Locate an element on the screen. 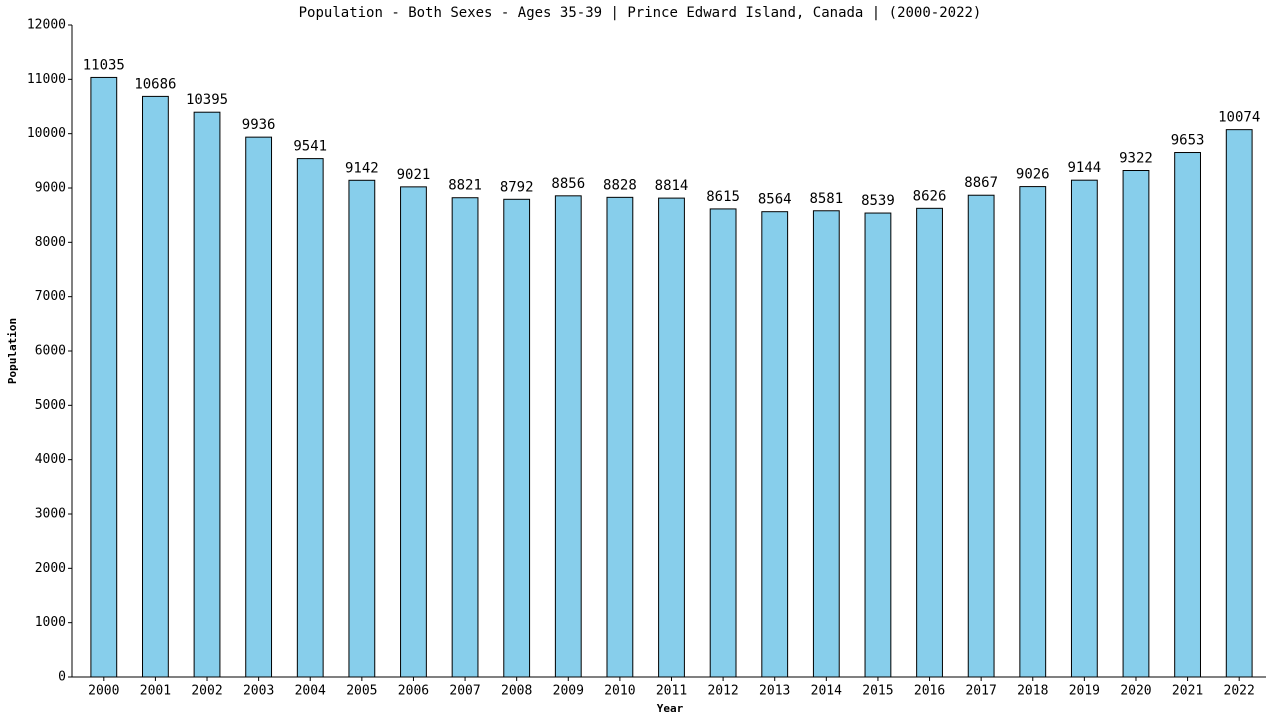  y-tick-label: 8000 is located at coordinates (50, 242).